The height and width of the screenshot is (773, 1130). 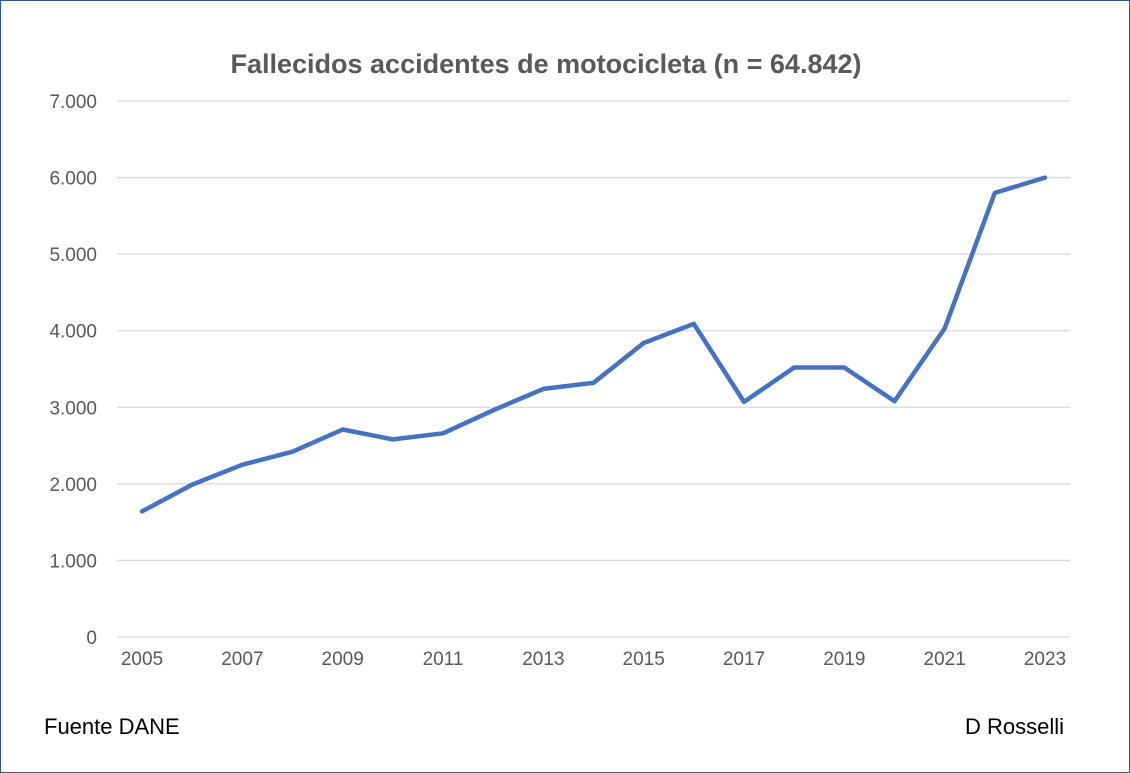 What do you see at coordinates (73, 179) in the screenshot?
I see `y-tick-label: 6.000` at bounding box center [73, 179].